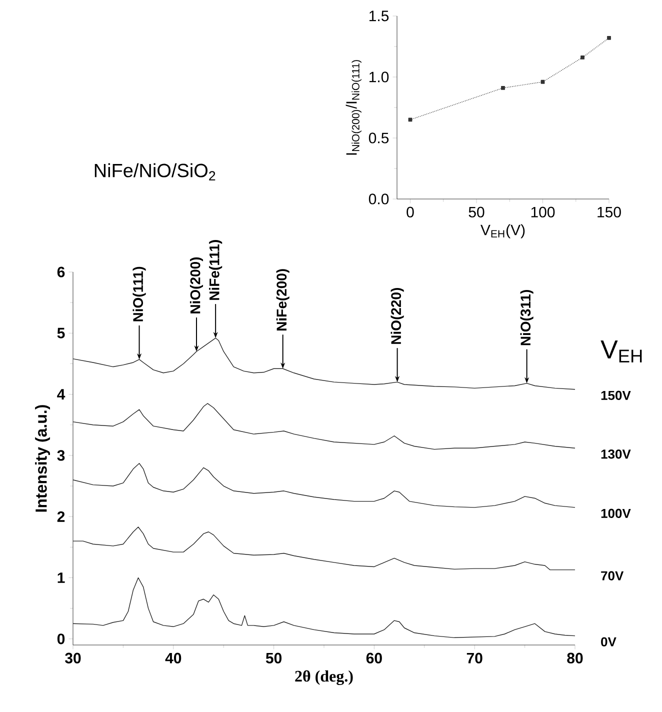 Image resolution: width=662 pixels, height=712 pixels. What do you see at coordinates (379, 16) in the screenshot?
I see `y-tick-label: 1.5` at bounding box center [379, 16].